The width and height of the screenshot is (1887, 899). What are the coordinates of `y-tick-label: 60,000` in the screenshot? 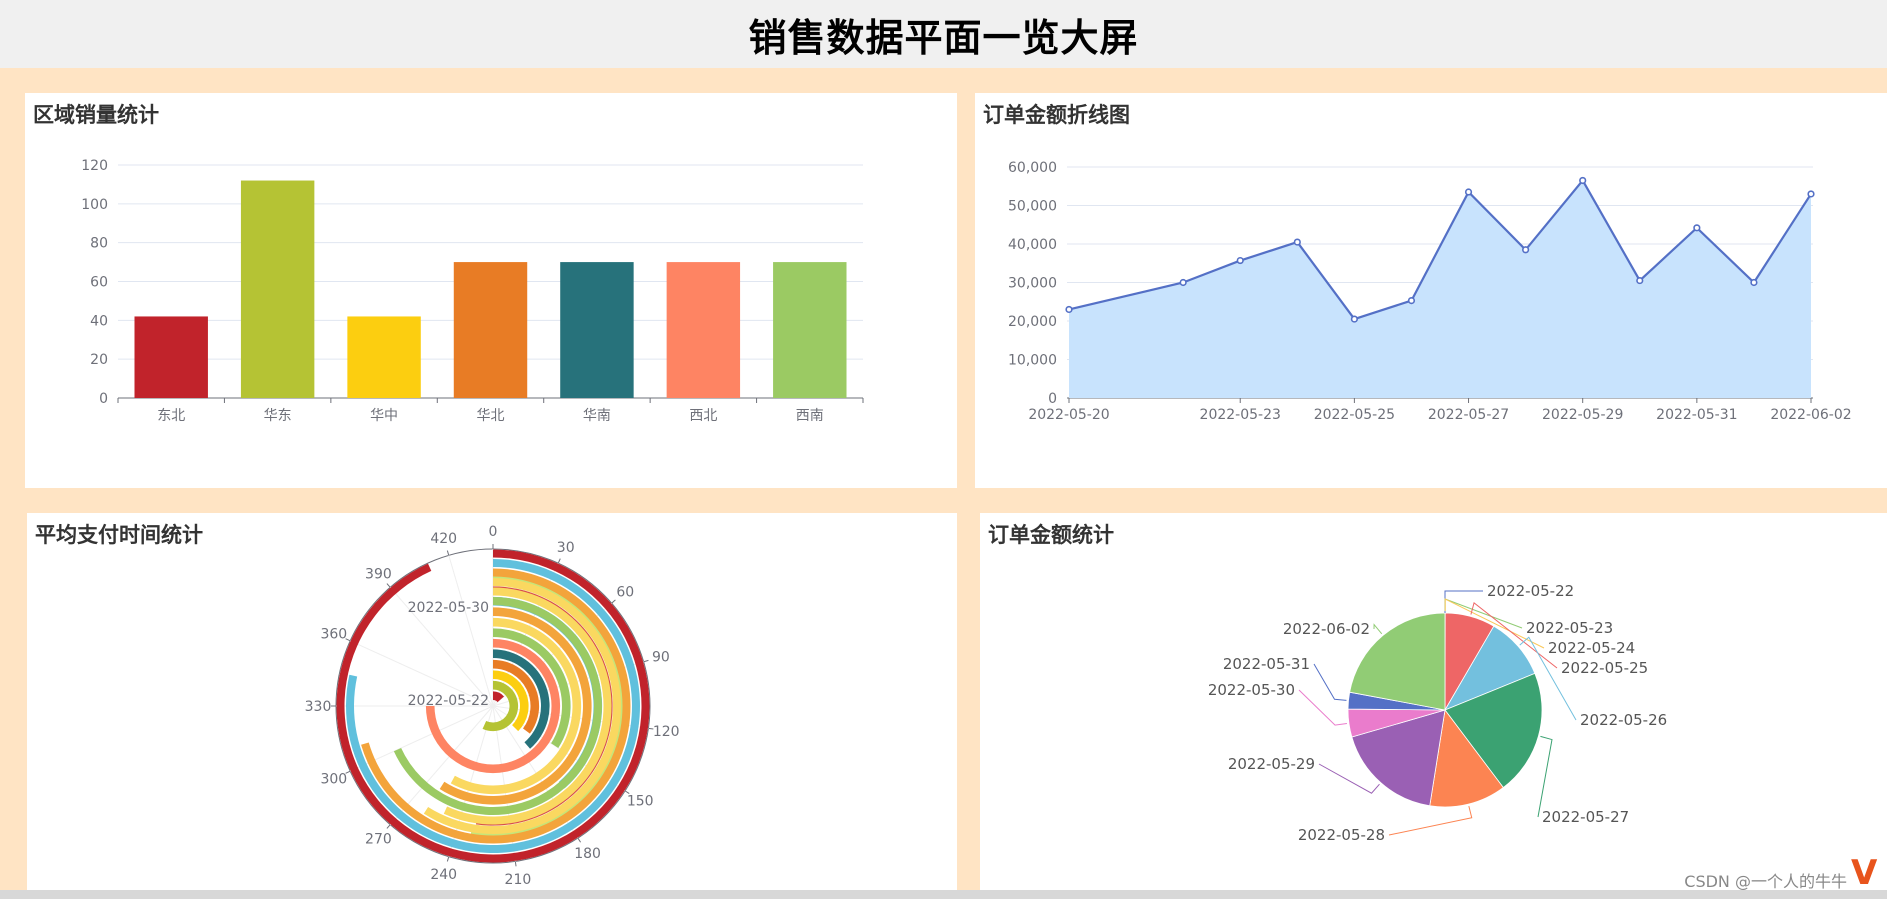 It's located at (1032, 168).